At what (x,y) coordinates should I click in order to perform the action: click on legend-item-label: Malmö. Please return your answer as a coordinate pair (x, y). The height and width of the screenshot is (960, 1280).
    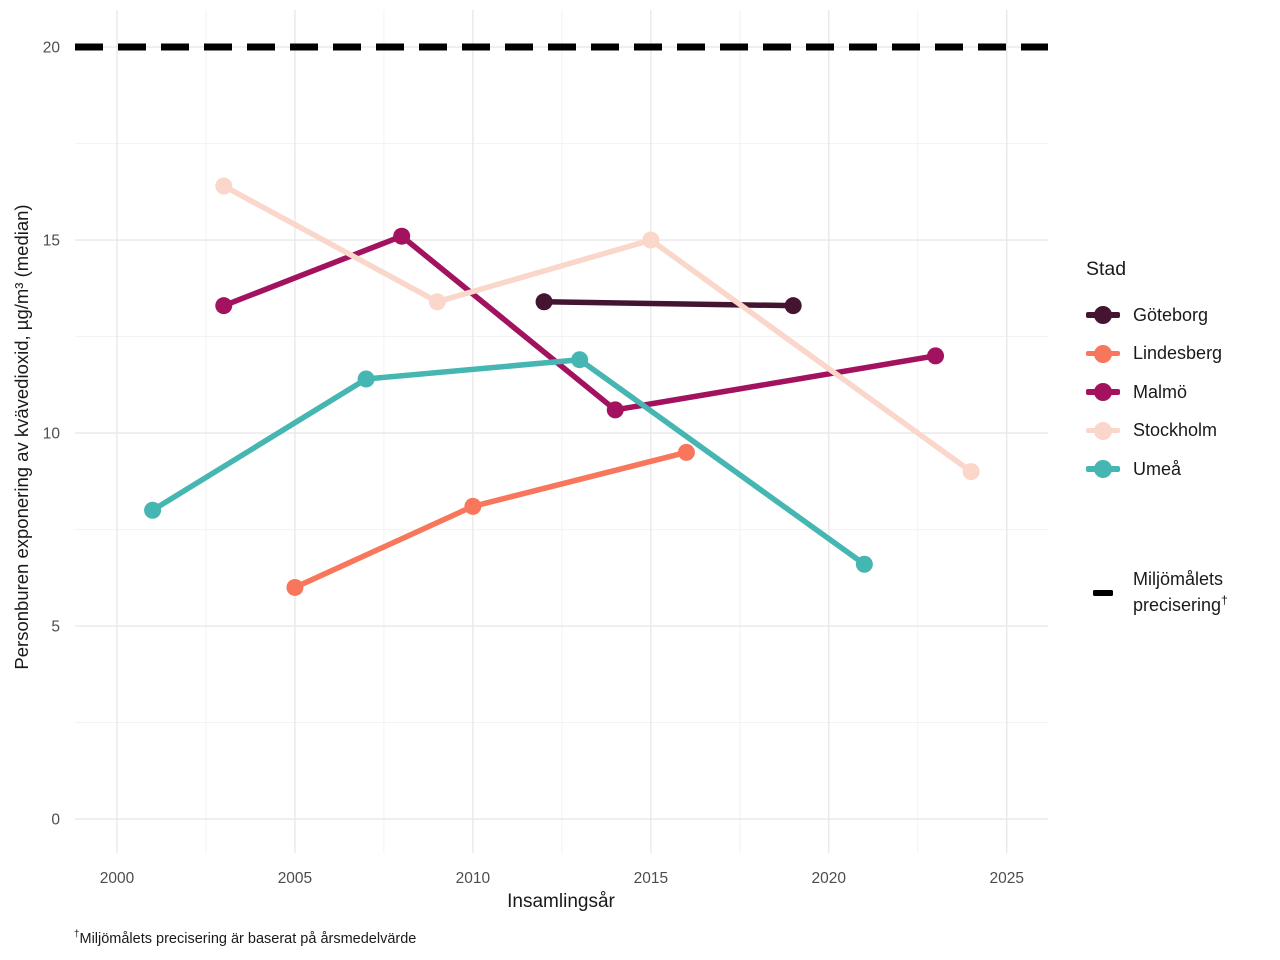
    Looking at the image, I should click on (1160, 391).